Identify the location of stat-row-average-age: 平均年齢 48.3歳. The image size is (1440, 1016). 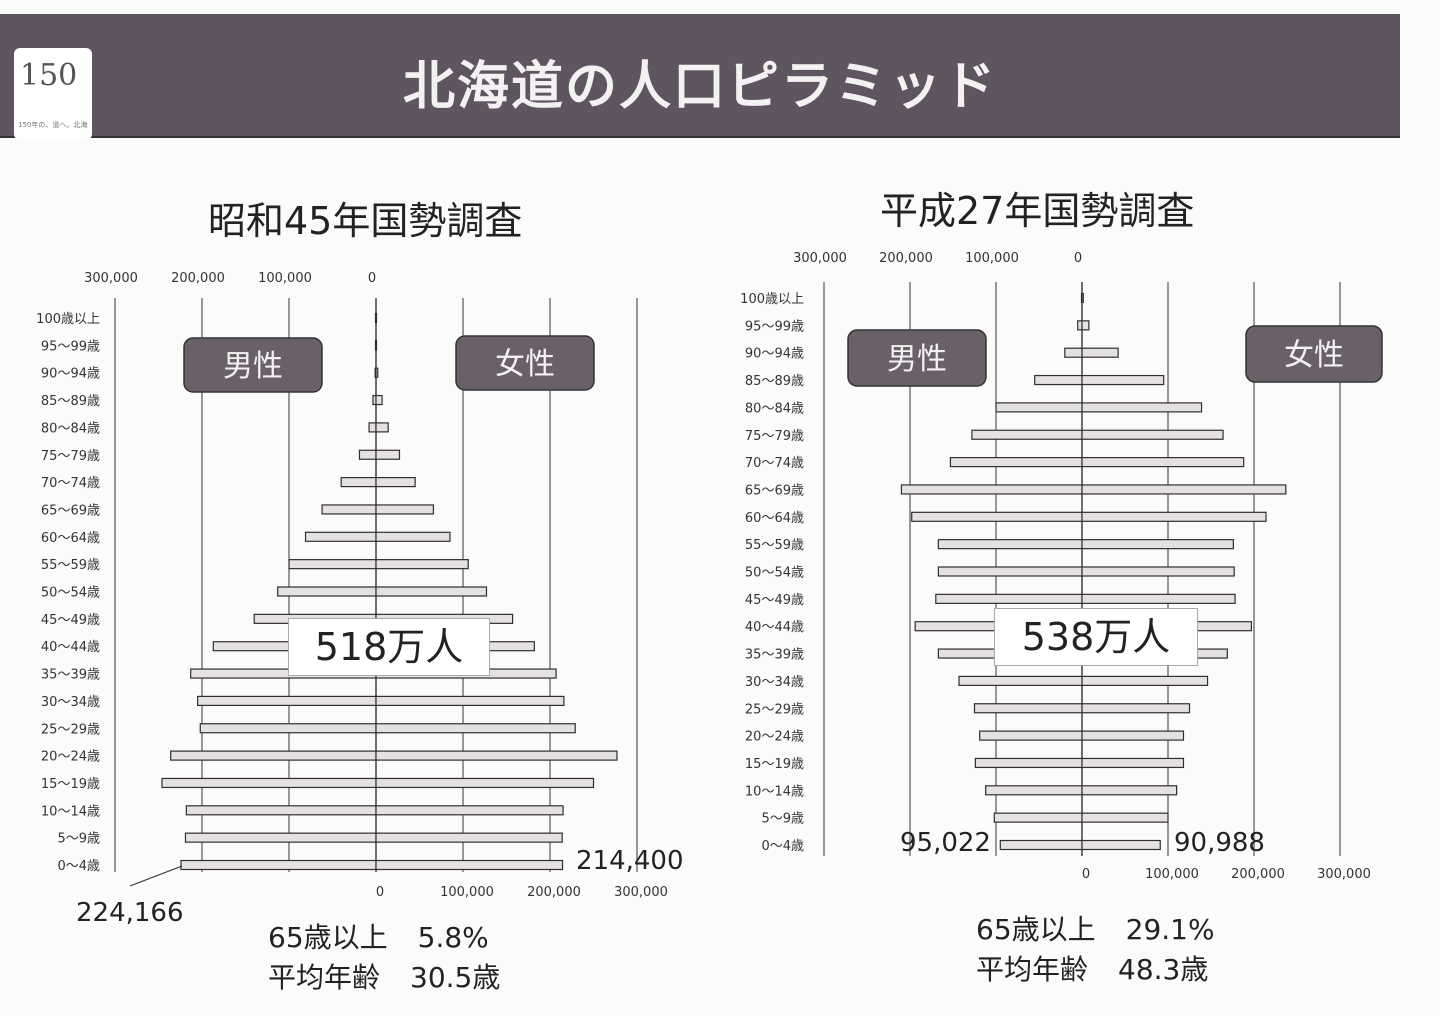
(1095, 970).